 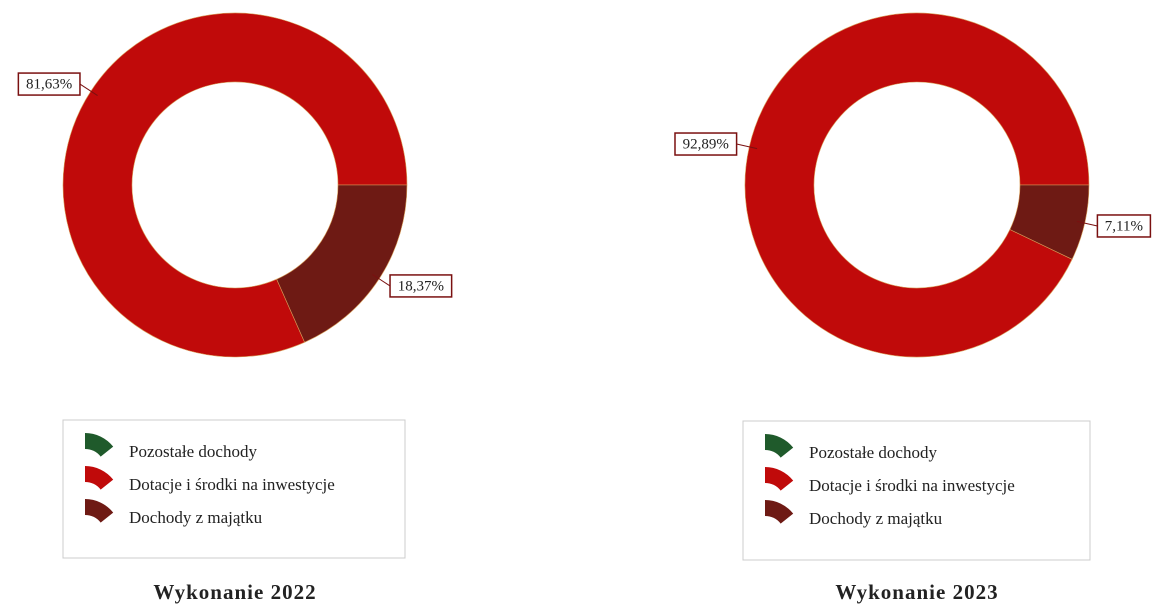 I want to click on chart-title: Wykonanie 2022, so click(x=234, y=592).